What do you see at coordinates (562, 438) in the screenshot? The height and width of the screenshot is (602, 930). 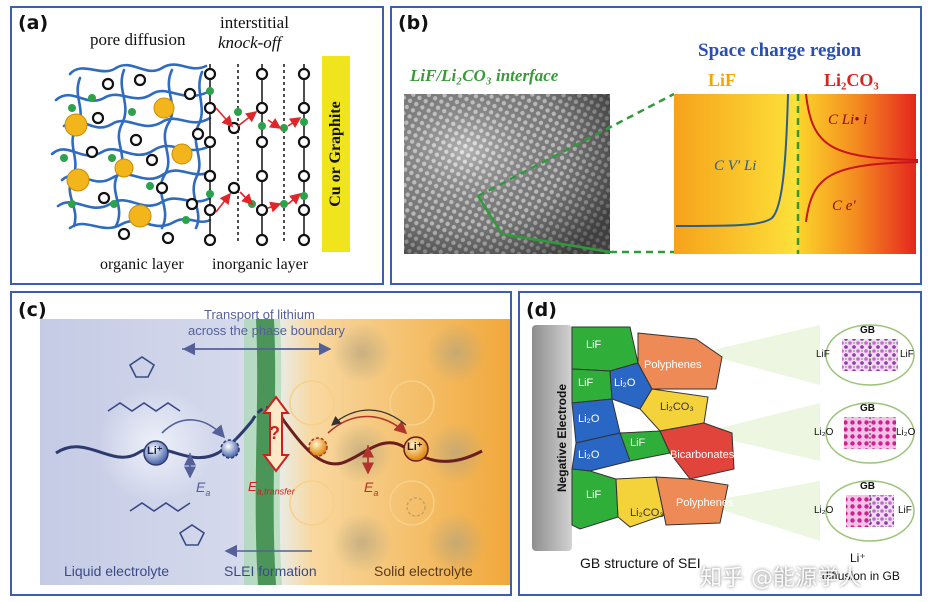 I see `negative-electrode-label: Negative Electrode` at bounding box center [562, 438].